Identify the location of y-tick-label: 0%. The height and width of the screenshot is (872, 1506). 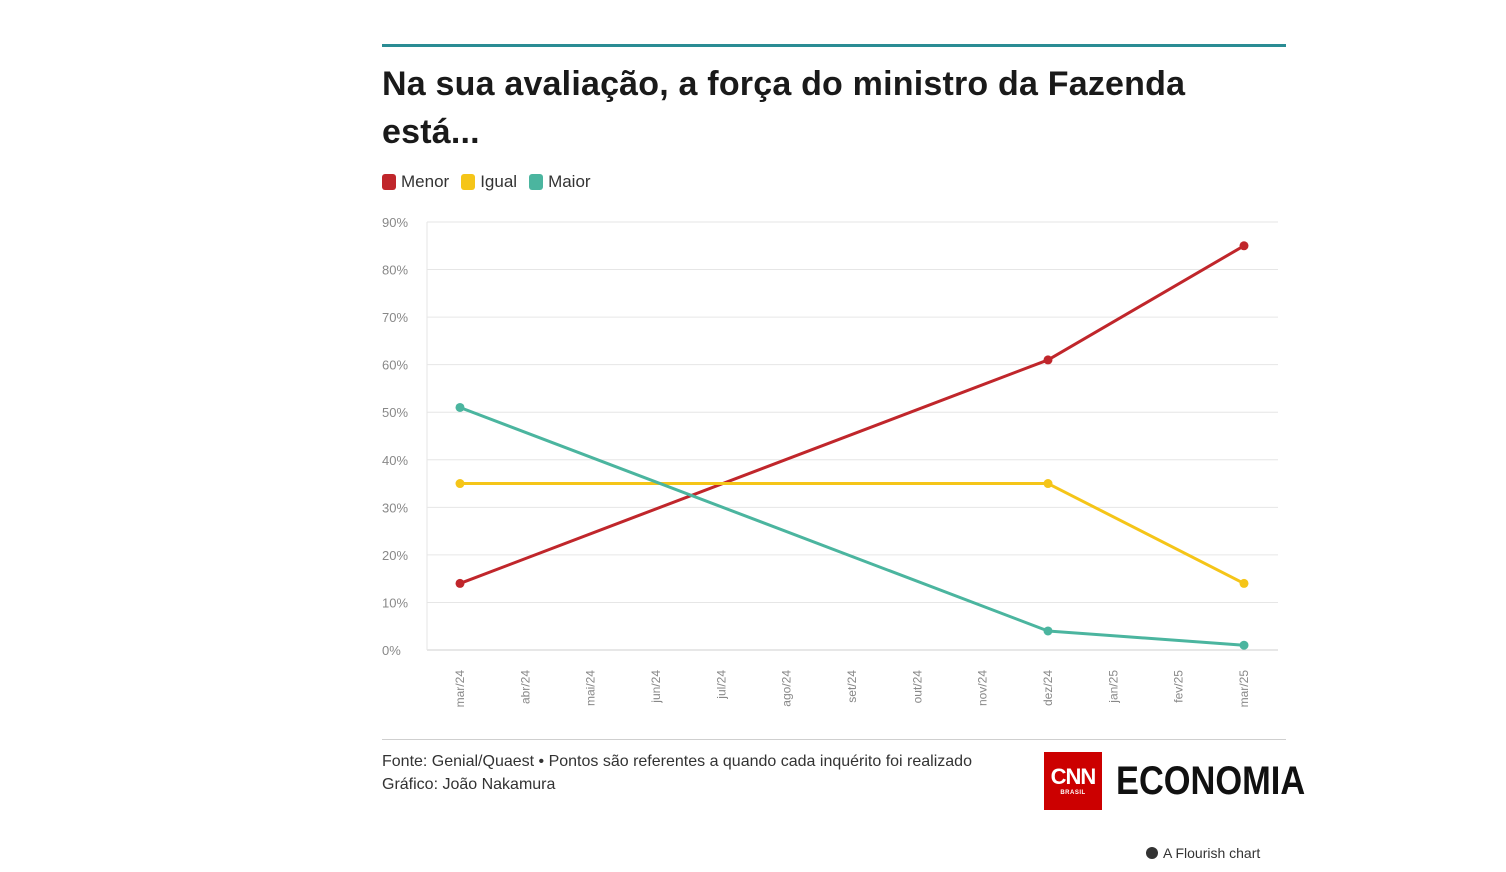
(391, 650).